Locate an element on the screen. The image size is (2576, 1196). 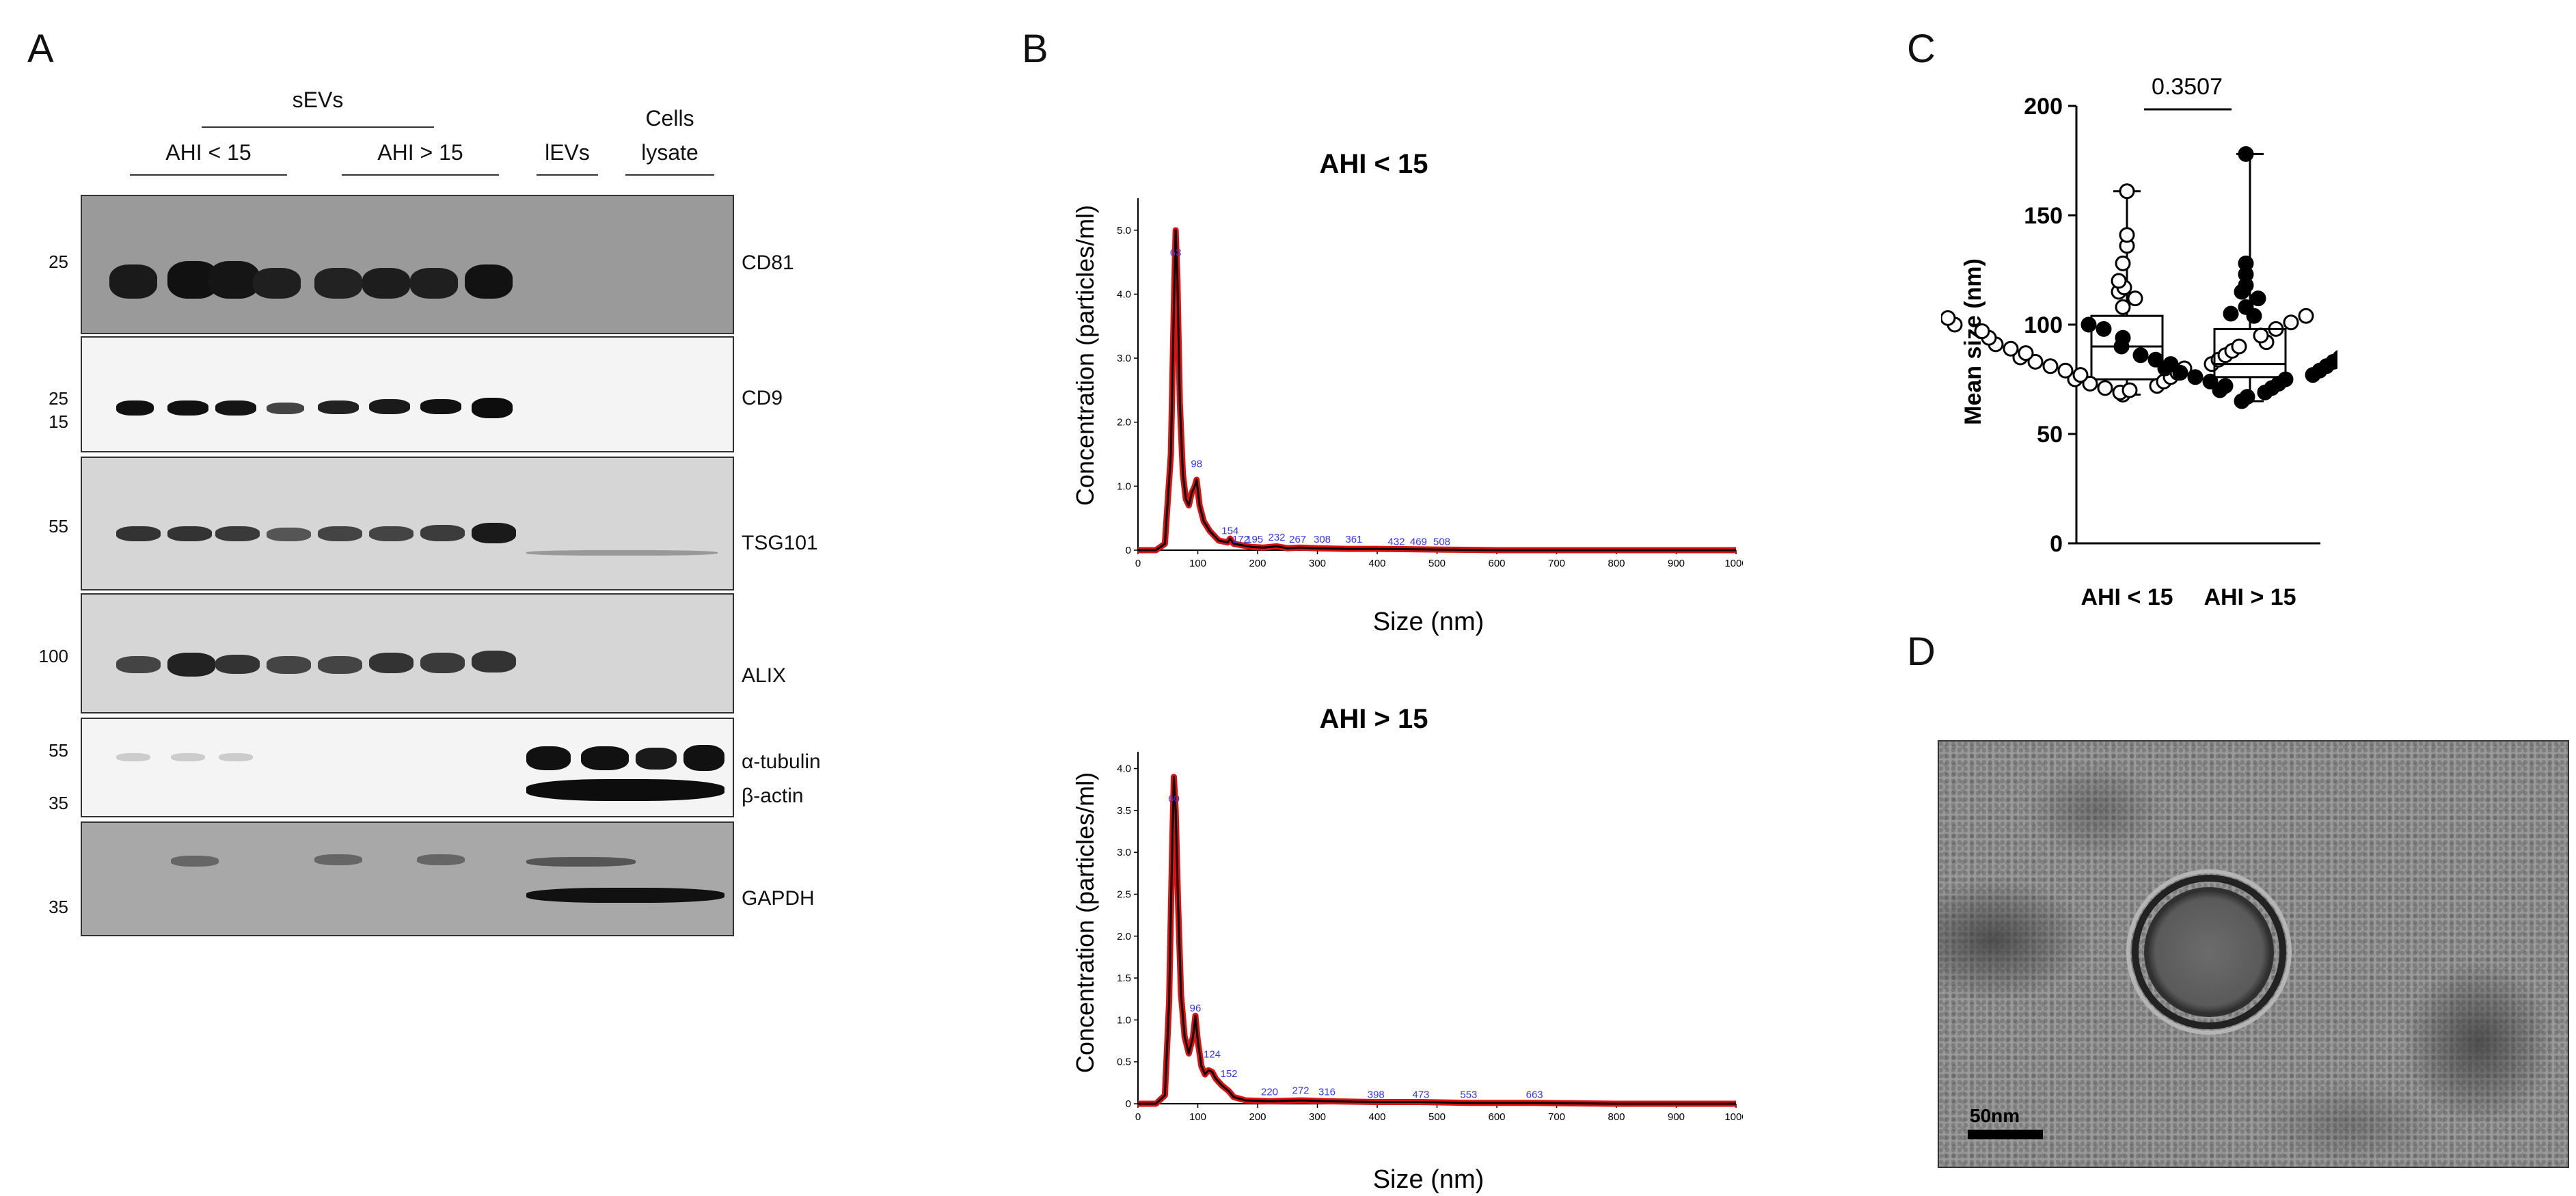
y-axis-label: Concentration (particles/ml) is located at coordinates (1085, 355).